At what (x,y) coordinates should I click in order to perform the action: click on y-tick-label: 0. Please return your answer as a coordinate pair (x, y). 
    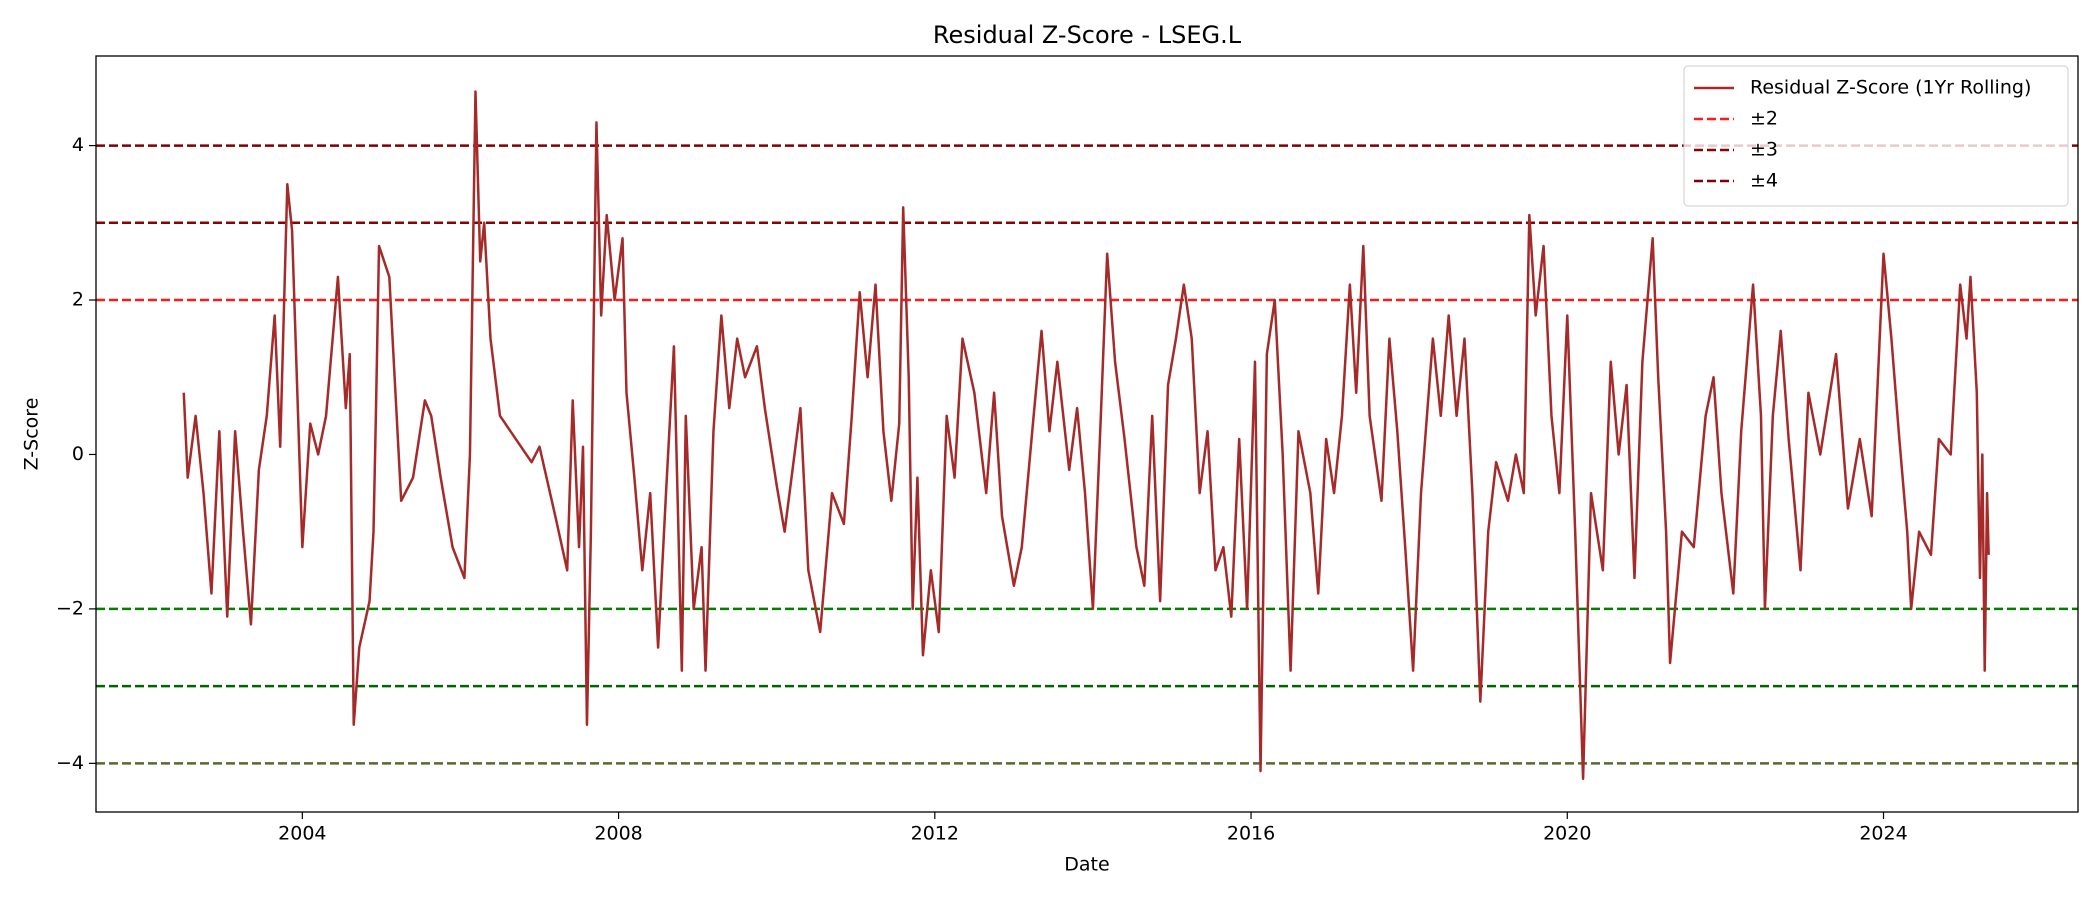
    Looking at the image, I should click on (78, 454).